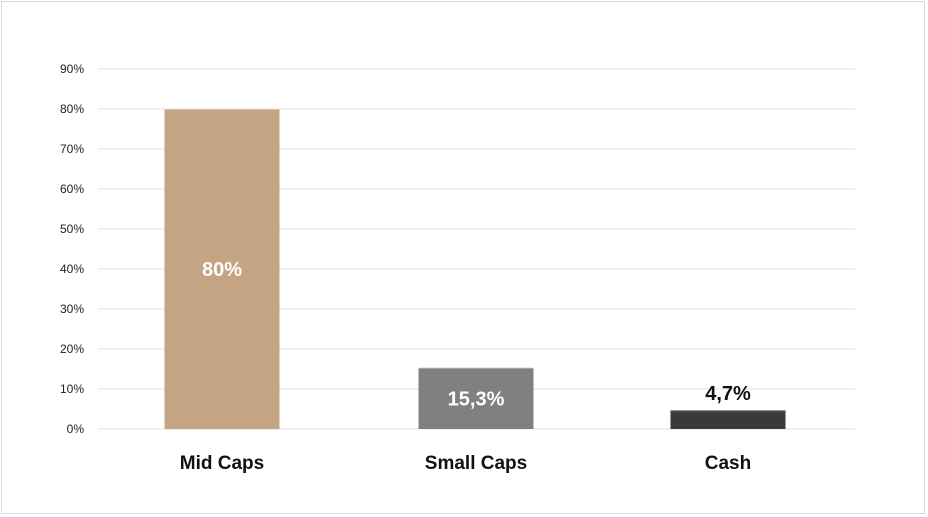 This screenshot has width=928, height=517. Describe the element at coordinates (72, 269) in the screenshot. I see `y-tick-label: 40%` at that location.